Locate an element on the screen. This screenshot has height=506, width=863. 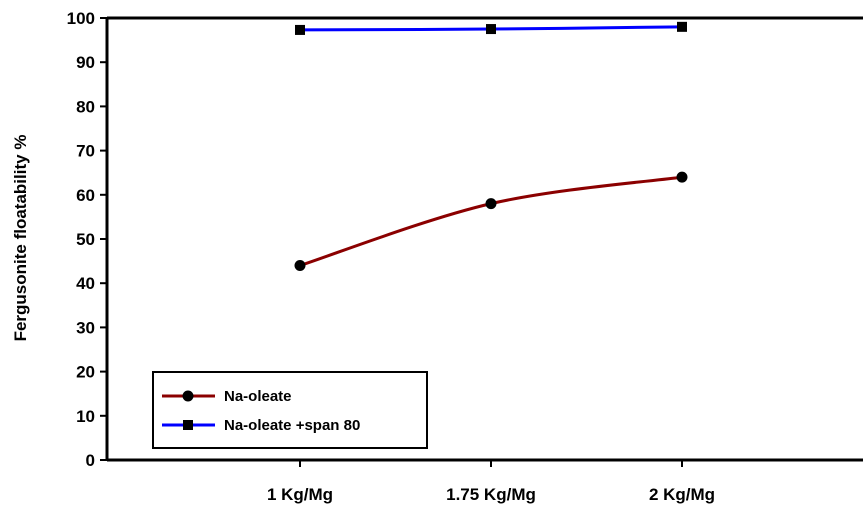
series-line is located at coordinates (491, 221).